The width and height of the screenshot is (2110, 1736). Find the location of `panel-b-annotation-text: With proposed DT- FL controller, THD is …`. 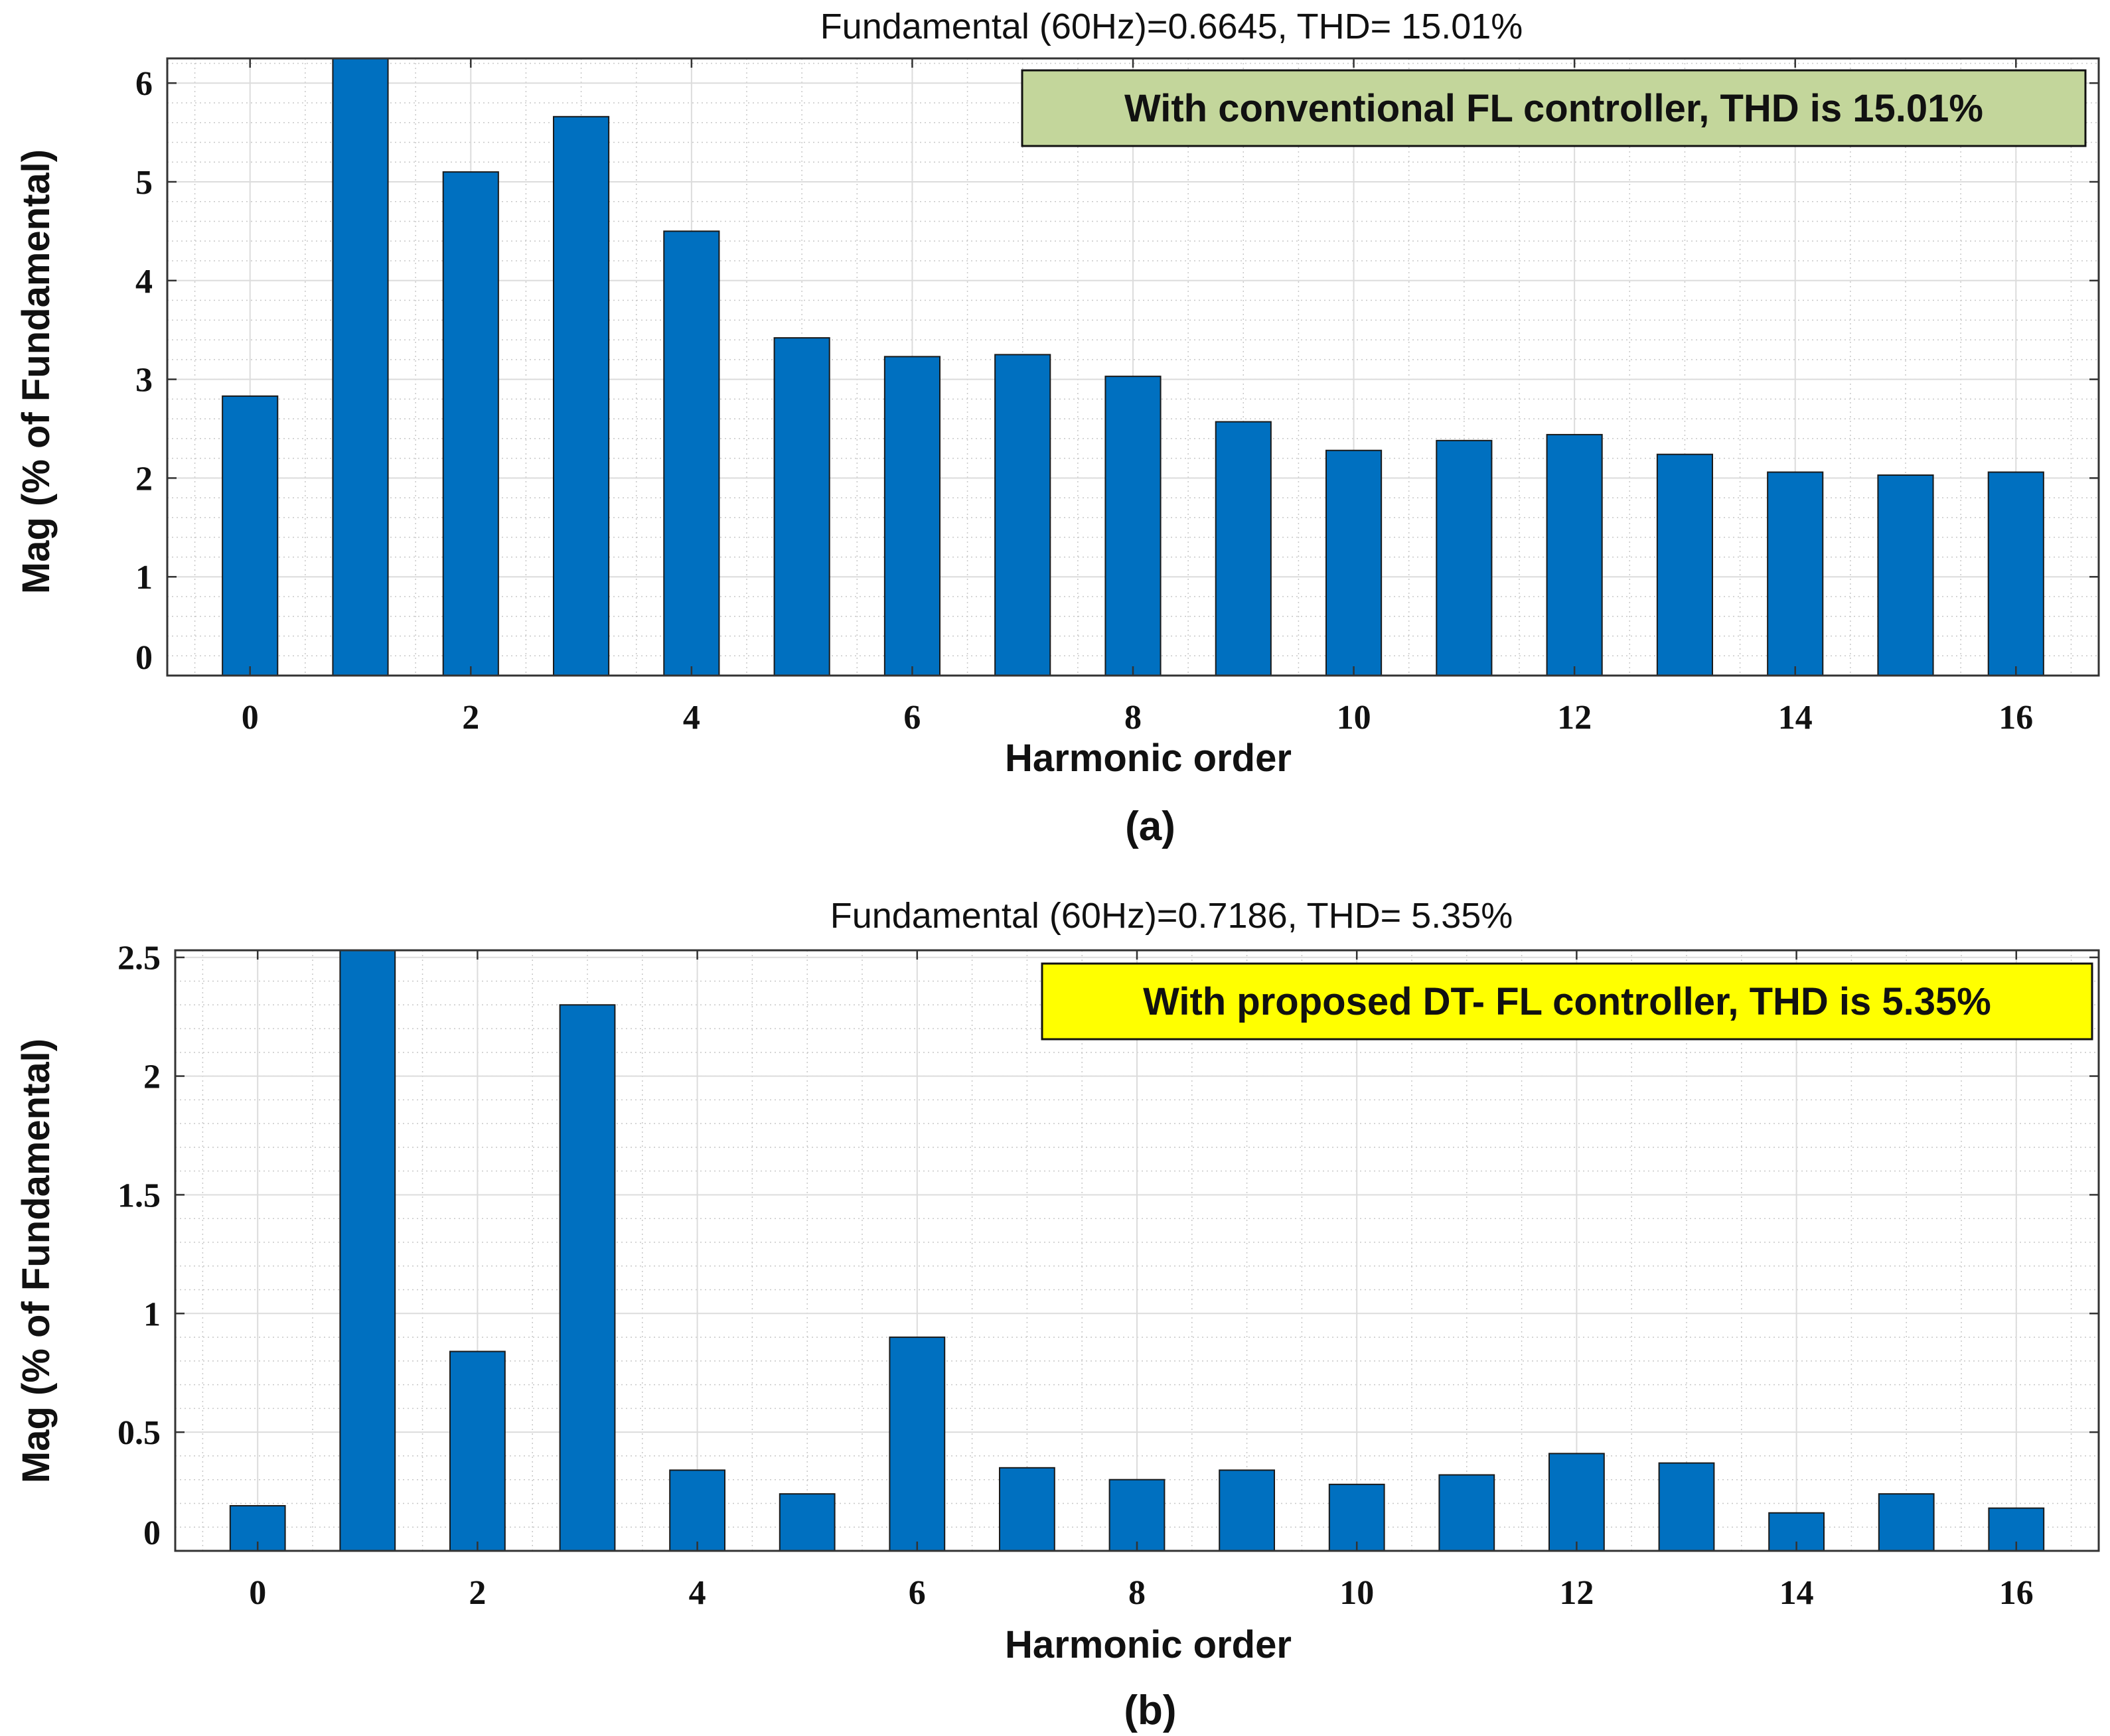

panel-b-annotation-text: With proposed DT- FL controller, THD is … is located at coordinates (1567, 1002).